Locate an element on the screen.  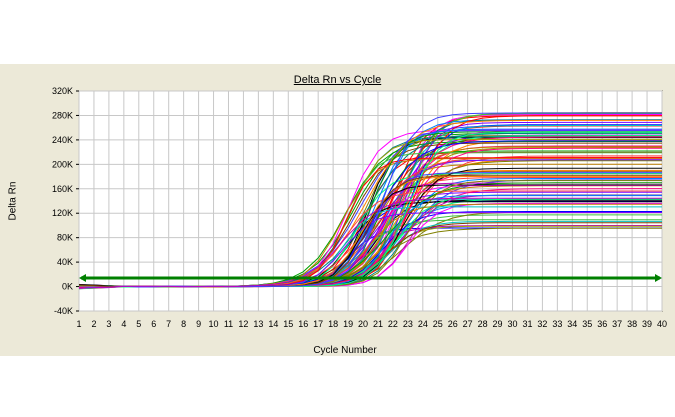
x-tick-label: 36 is located at coordinates (602, 324).